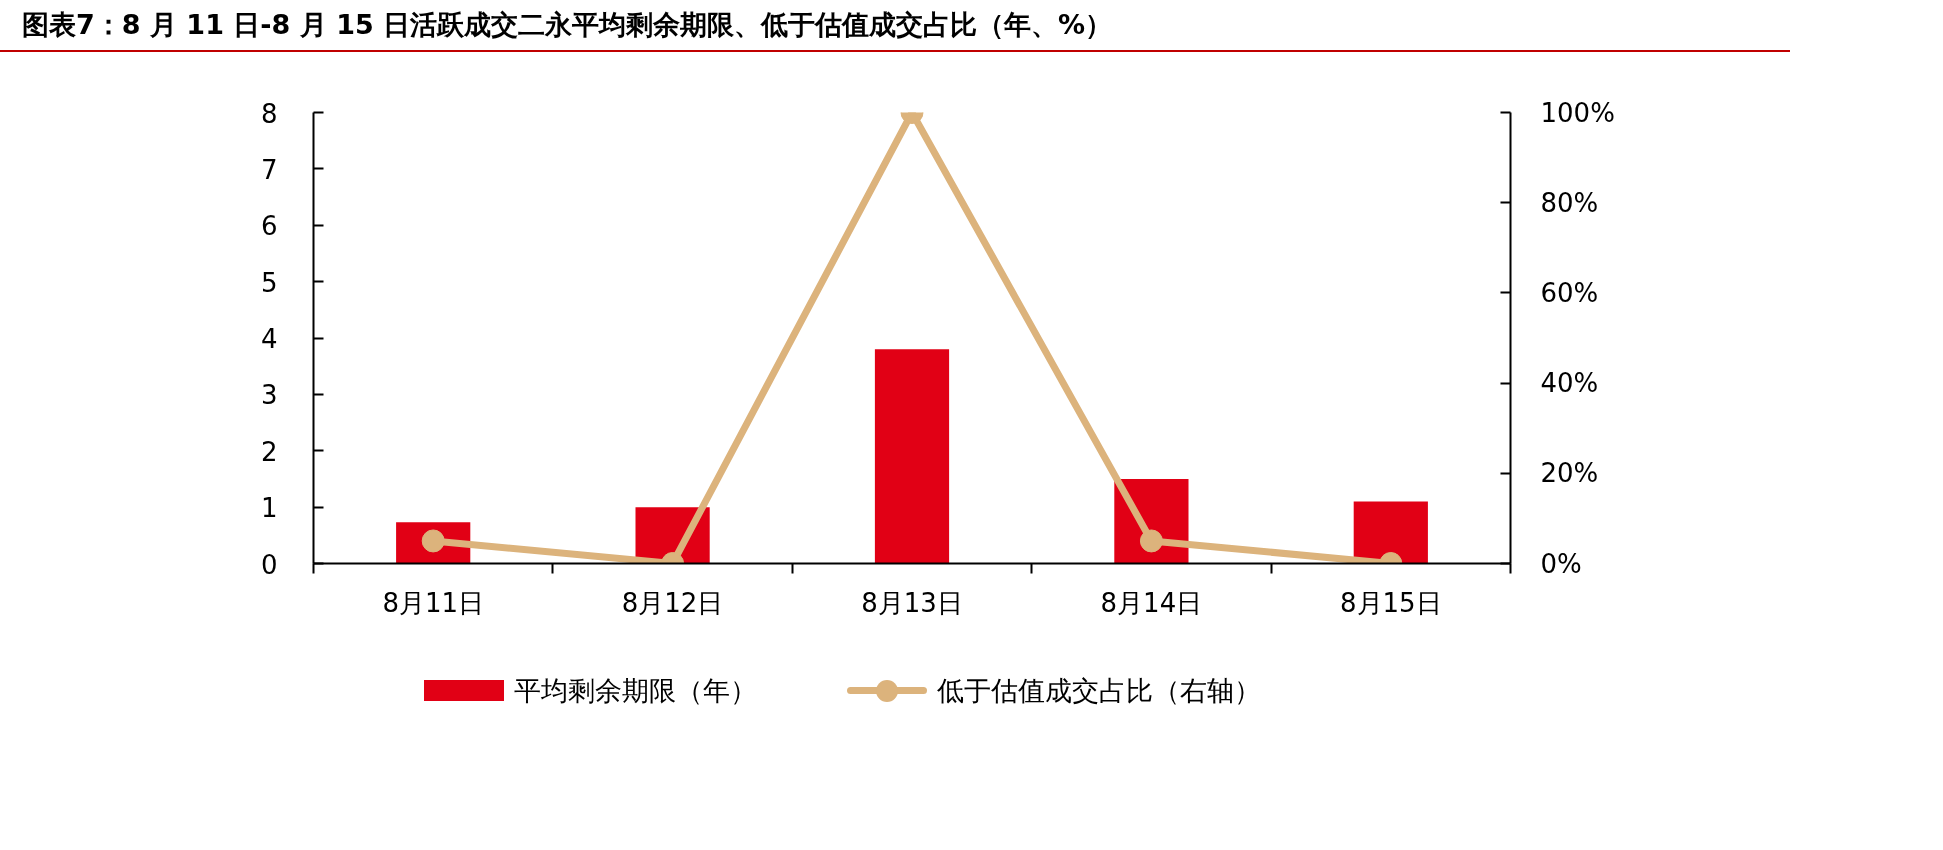 The height and width of the screenshot is (850, 1943). I want to click on x-tick-label: 8月14日, so click(1151, 602).